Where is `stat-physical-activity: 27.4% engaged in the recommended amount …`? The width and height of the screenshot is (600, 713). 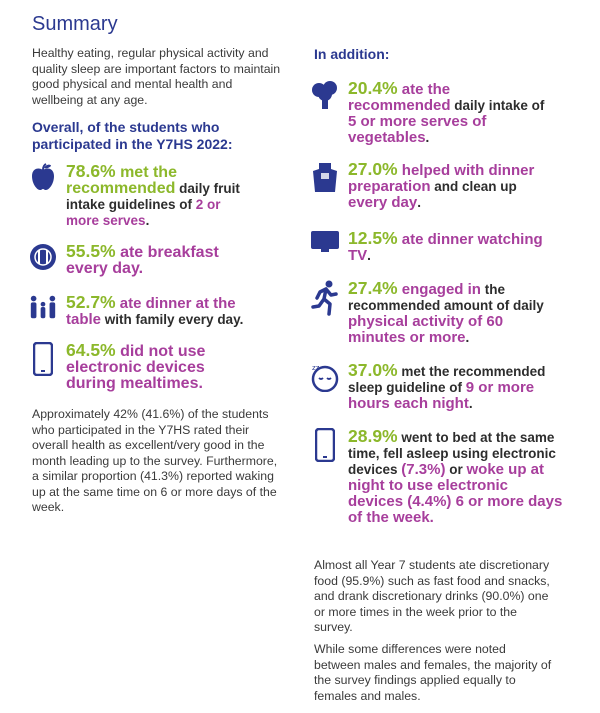
stat-physical-activity: 27.4% engaged in the recommended amount … is located at coordinates (445, 312).